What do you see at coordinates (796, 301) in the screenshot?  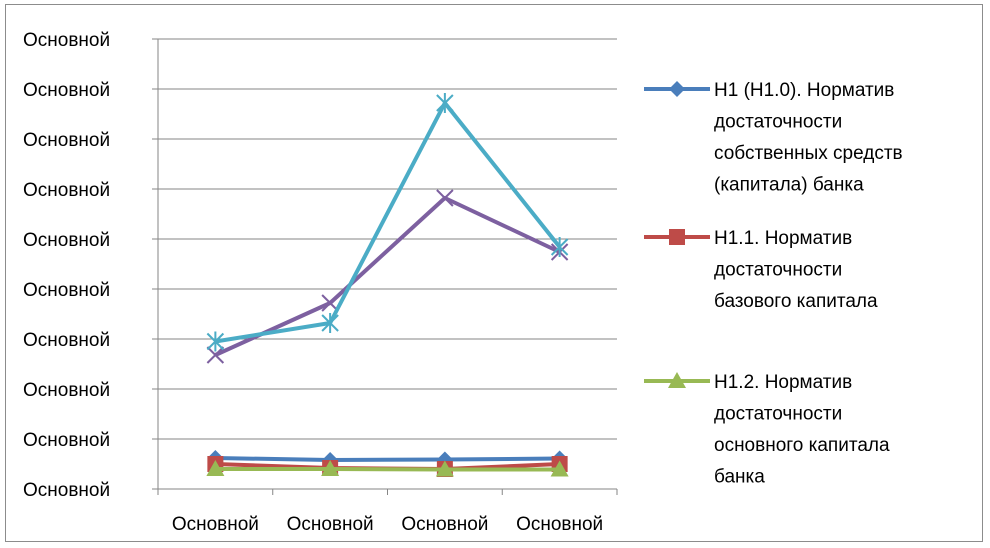 I see `legend-label: базового капитала` at bounding box center [796, 301].